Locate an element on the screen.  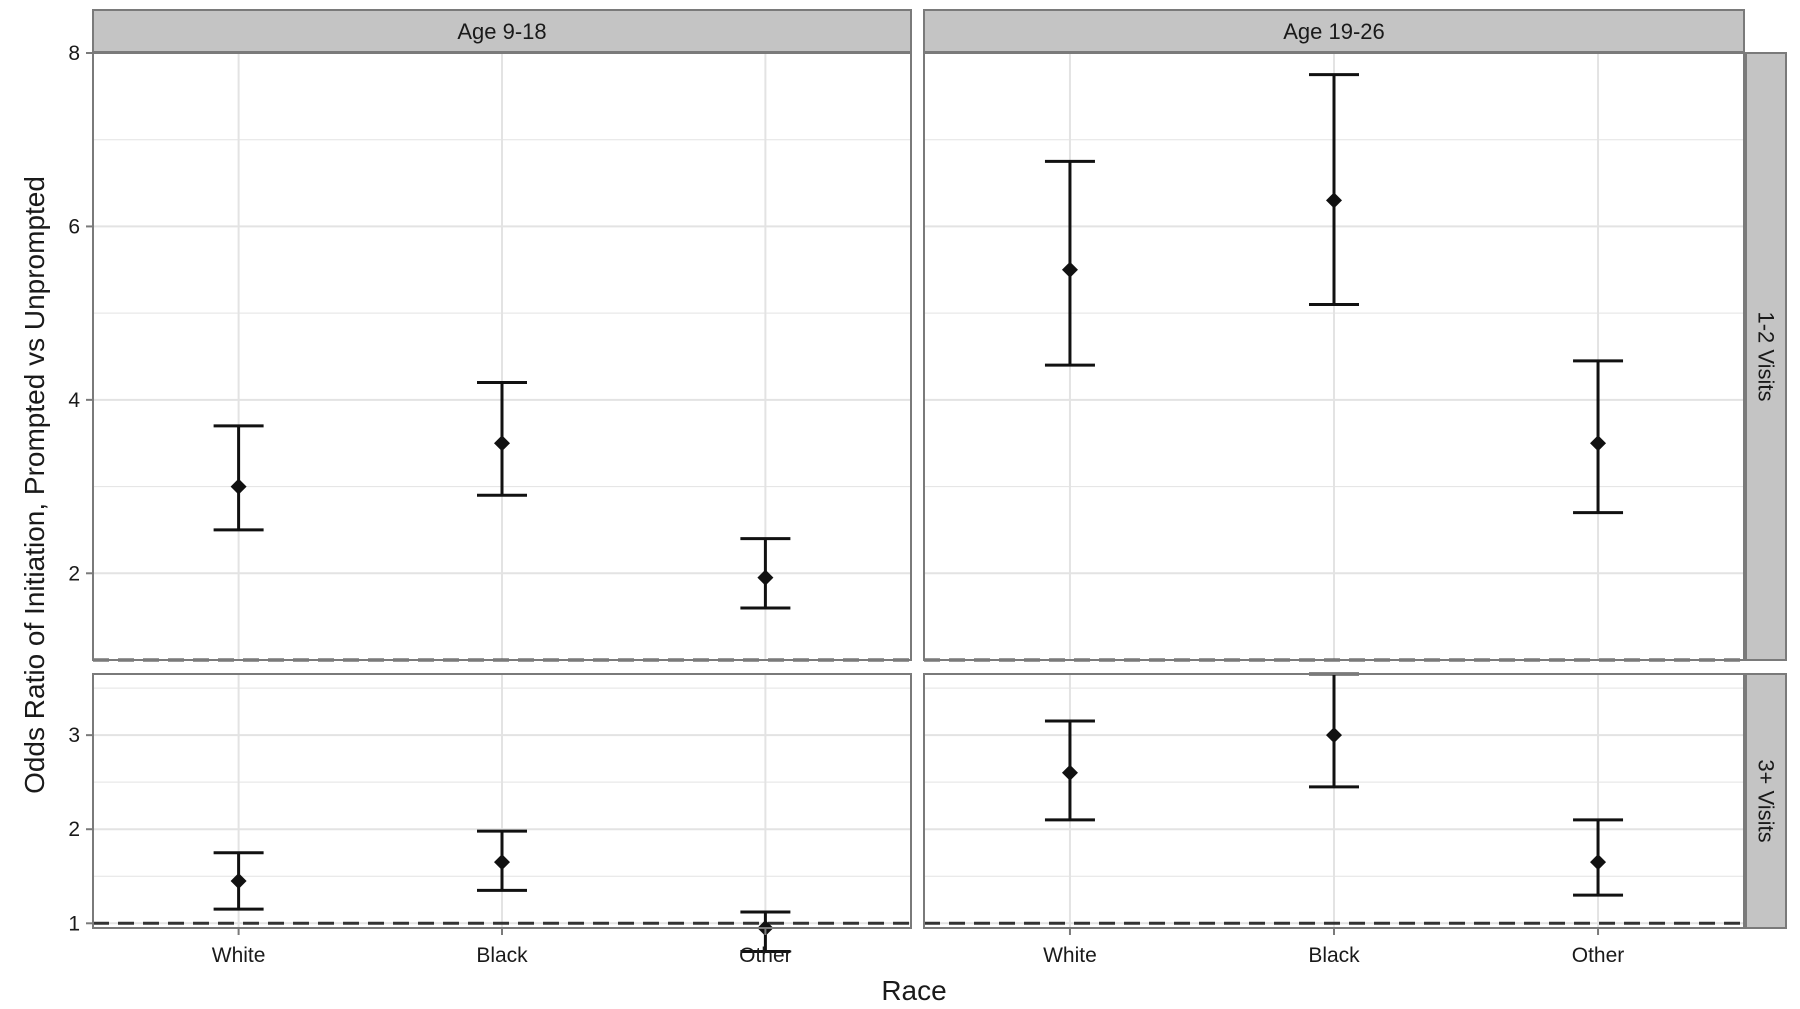
y-tick-label-1-2-visits: 6 is located at coordinates (74, 226).